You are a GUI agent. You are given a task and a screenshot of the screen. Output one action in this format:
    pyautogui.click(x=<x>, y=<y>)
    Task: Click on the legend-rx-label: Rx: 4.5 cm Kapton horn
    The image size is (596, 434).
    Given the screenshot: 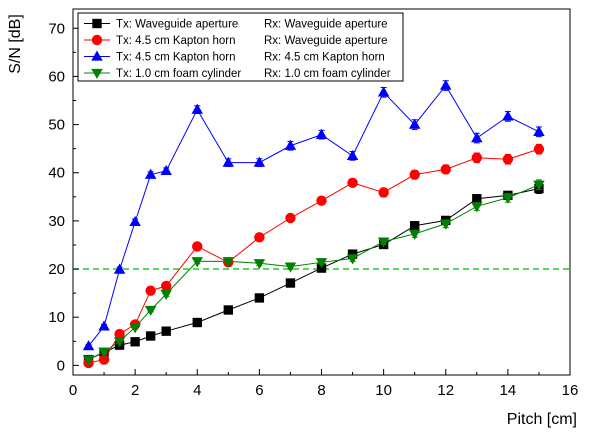 What is the action you would take?
    pyautogui.click(x=324, y=58)
    